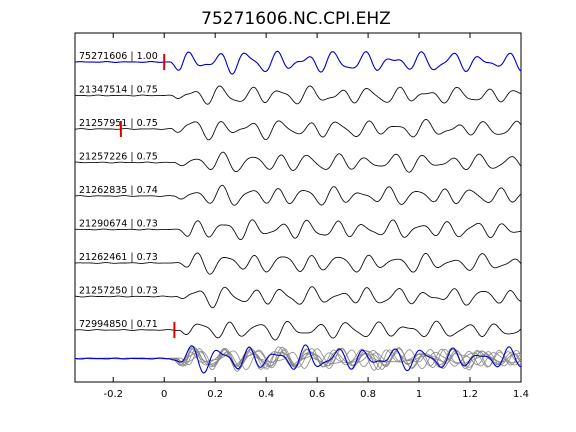  What do you see at coordinates (266, 394) in the screenshot?
I see `x-tick-label-3: 0.4` at bounding box center [266, 394].